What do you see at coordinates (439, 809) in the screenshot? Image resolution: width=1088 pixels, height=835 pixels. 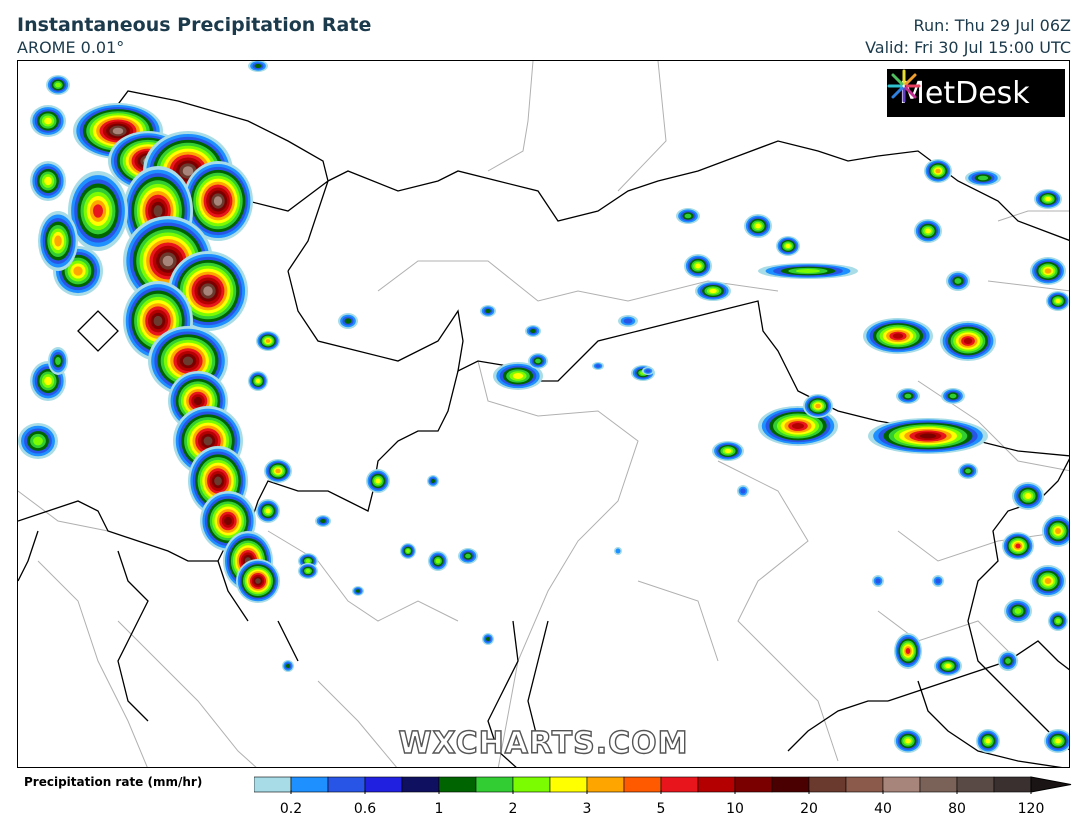 I see `colorbar-tick-label: 1` at bounding box center [439, 809].